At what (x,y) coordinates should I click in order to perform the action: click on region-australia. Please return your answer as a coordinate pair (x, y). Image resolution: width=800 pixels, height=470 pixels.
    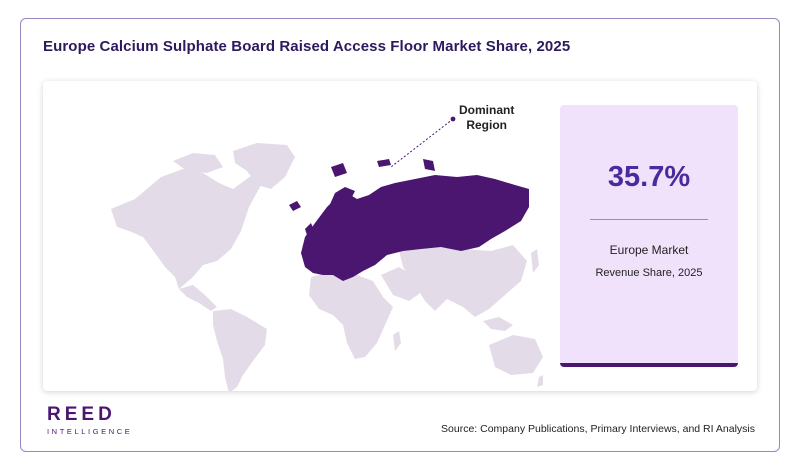
    Looking at the image, I should click on (516, 355).